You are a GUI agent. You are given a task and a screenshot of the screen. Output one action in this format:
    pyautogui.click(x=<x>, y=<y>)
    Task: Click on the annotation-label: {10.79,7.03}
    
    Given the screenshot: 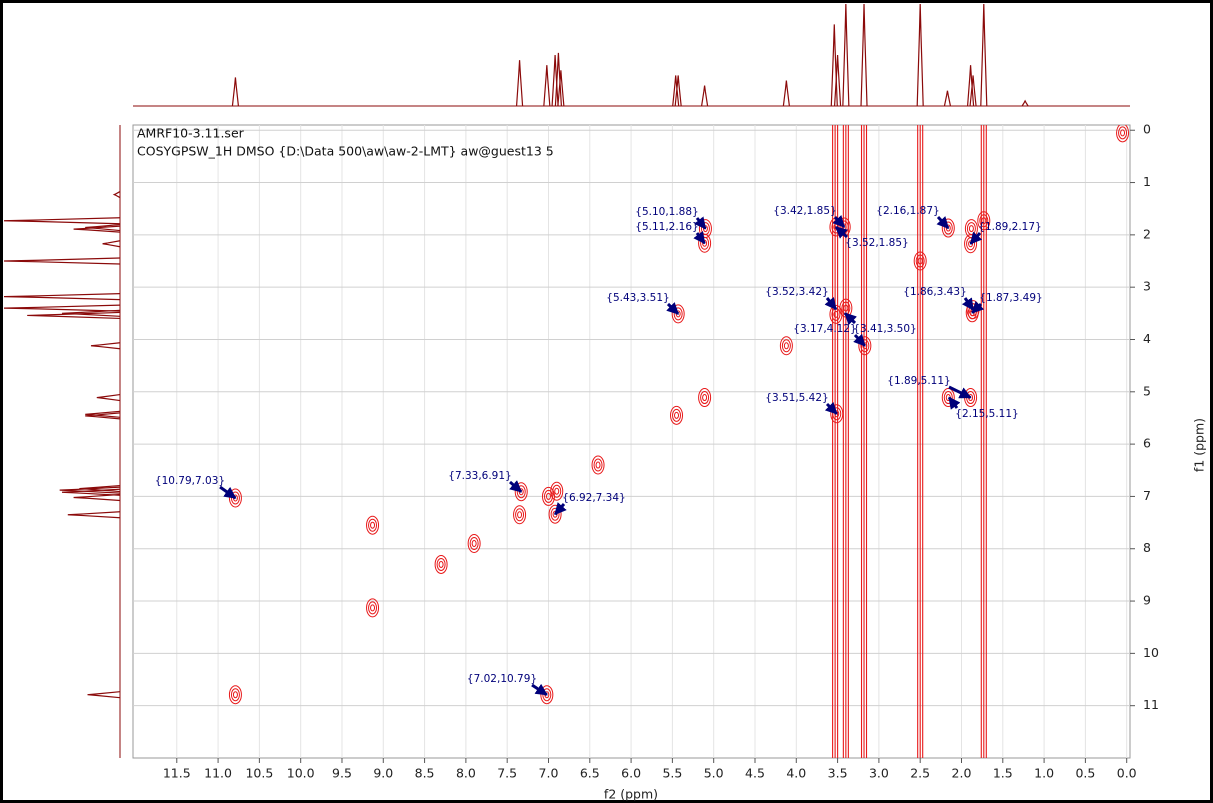 What is the action you would take?
    pyautogui.click(x=190, y=481)
    